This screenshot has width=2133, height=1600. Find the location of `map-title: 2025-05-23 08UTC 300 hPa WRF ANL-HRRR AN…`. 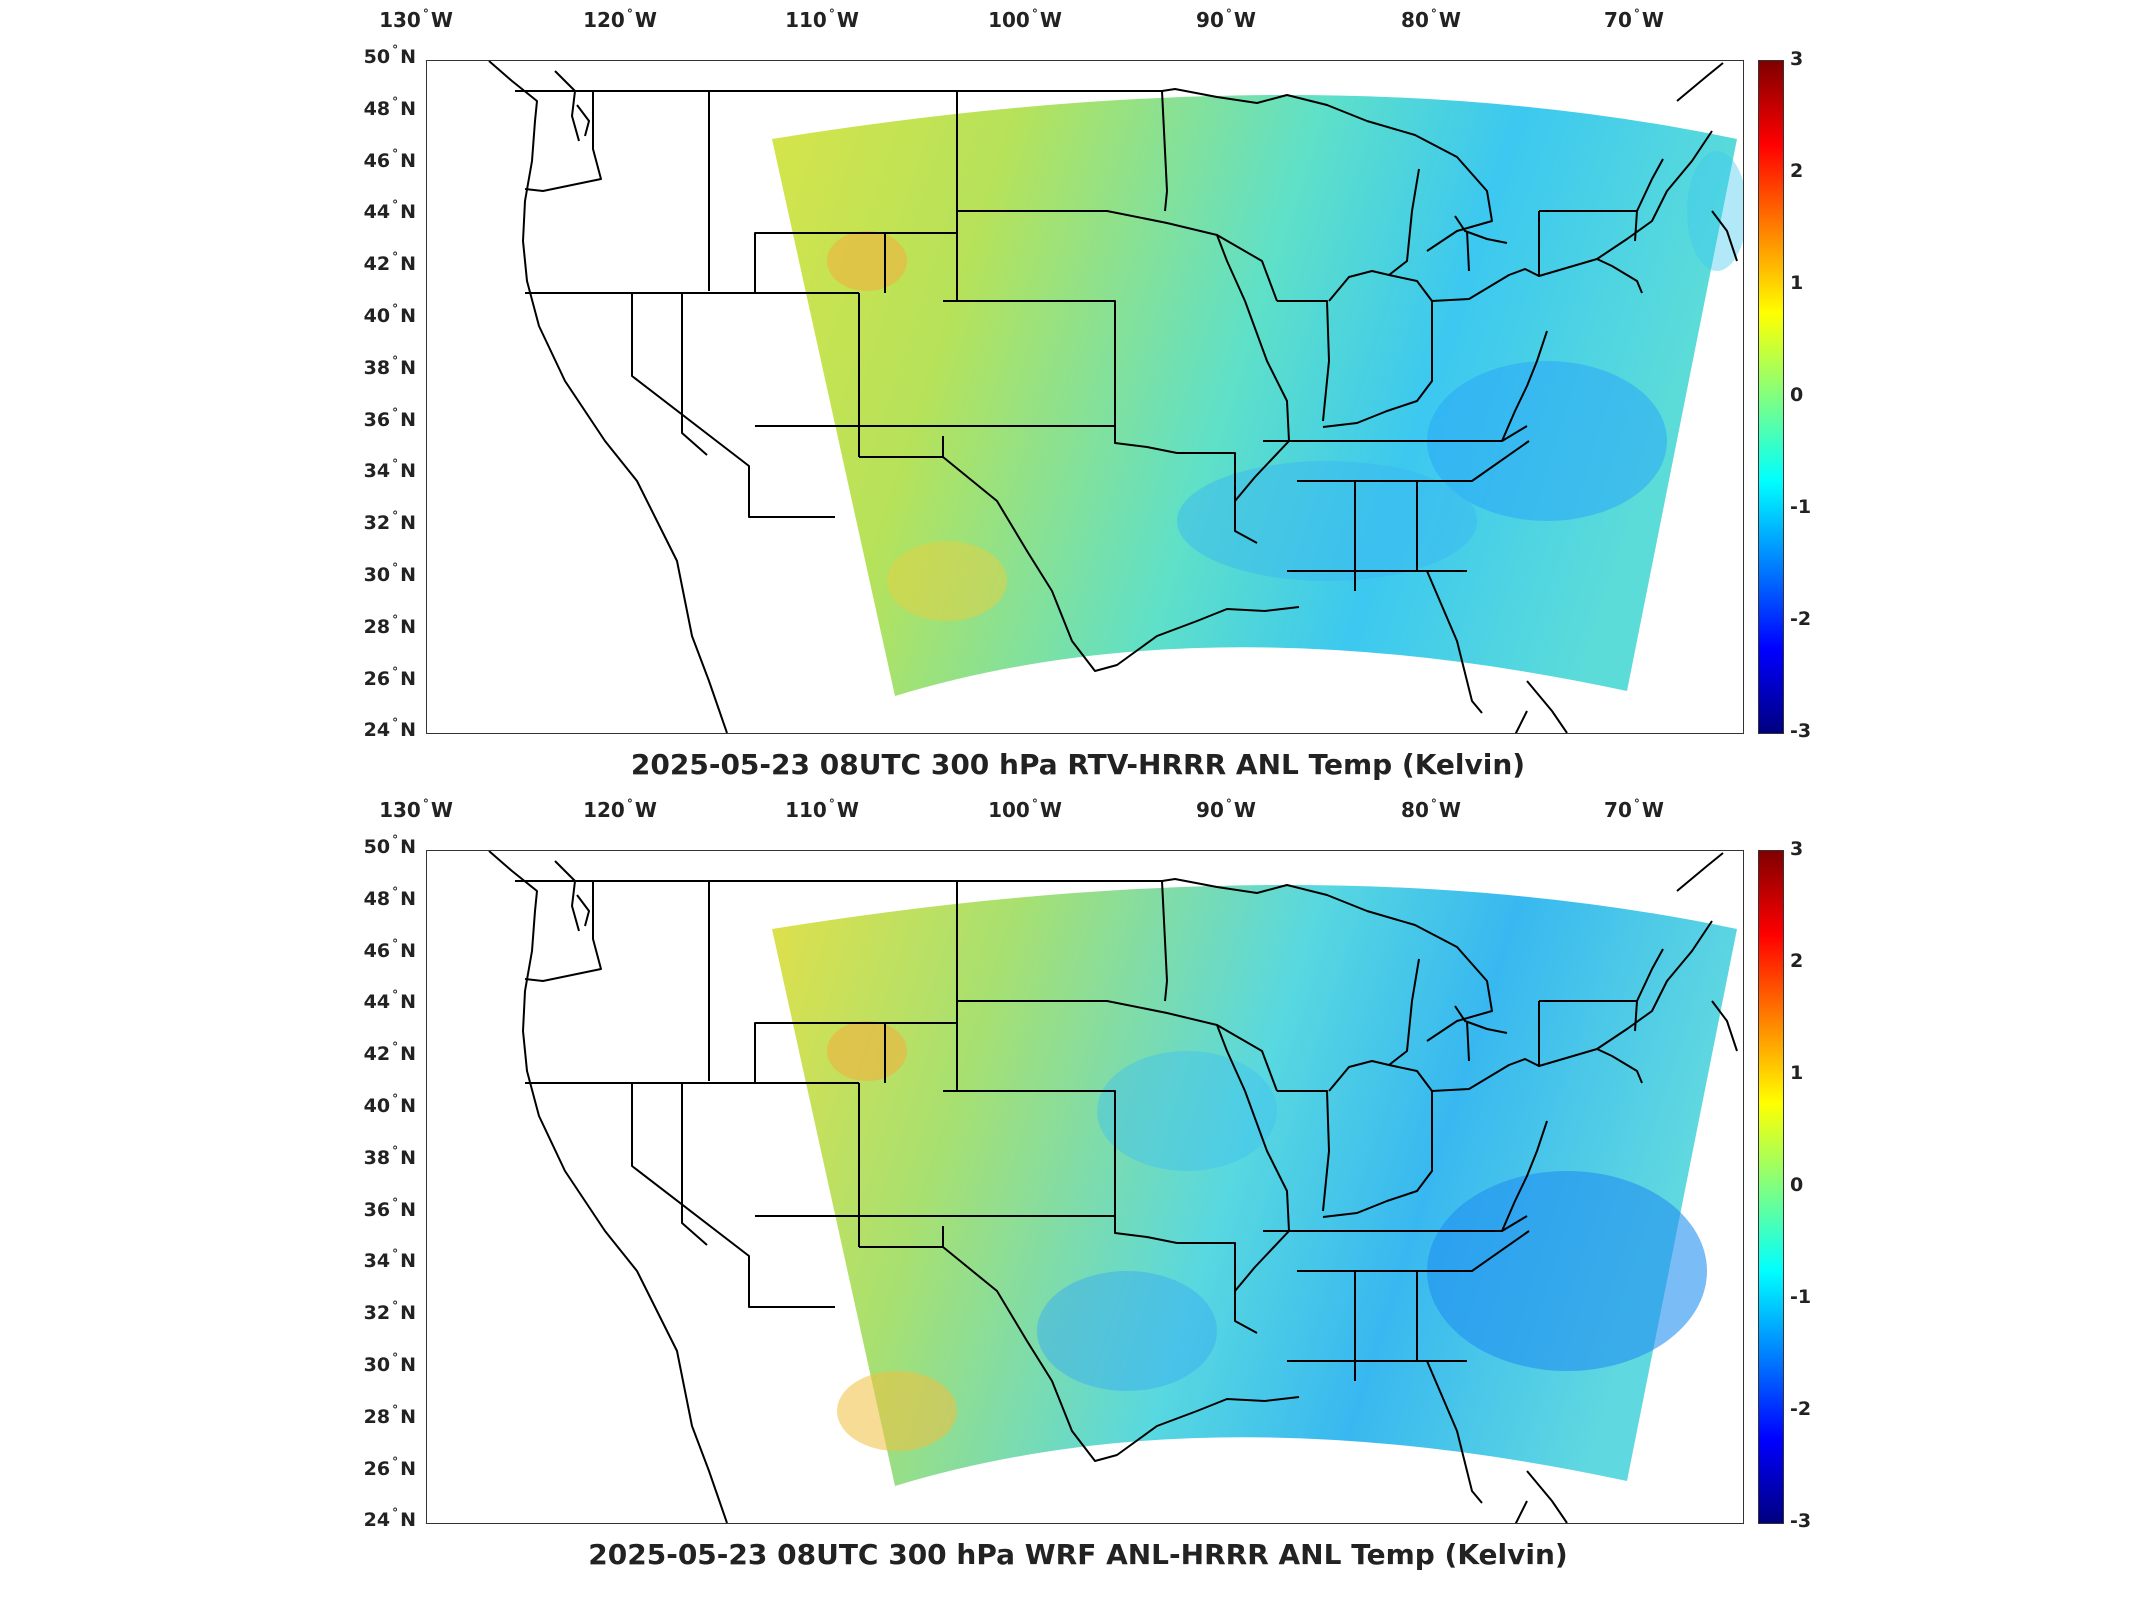

map-title: 2025-05-23 08UTC 300 hPa WRF ANL-HRRR AN… is located at coordinates (1078, 1554).